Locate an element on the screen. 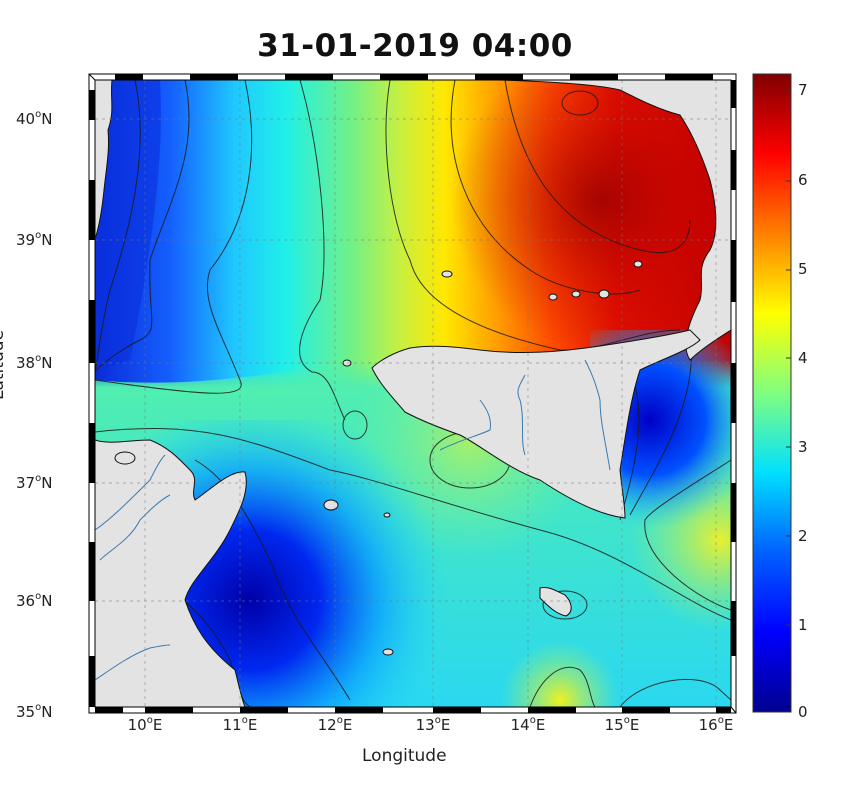 This screenshot has height=800, width=860. colorbar-tick-2: 2 is located at coordinates (803, 536).